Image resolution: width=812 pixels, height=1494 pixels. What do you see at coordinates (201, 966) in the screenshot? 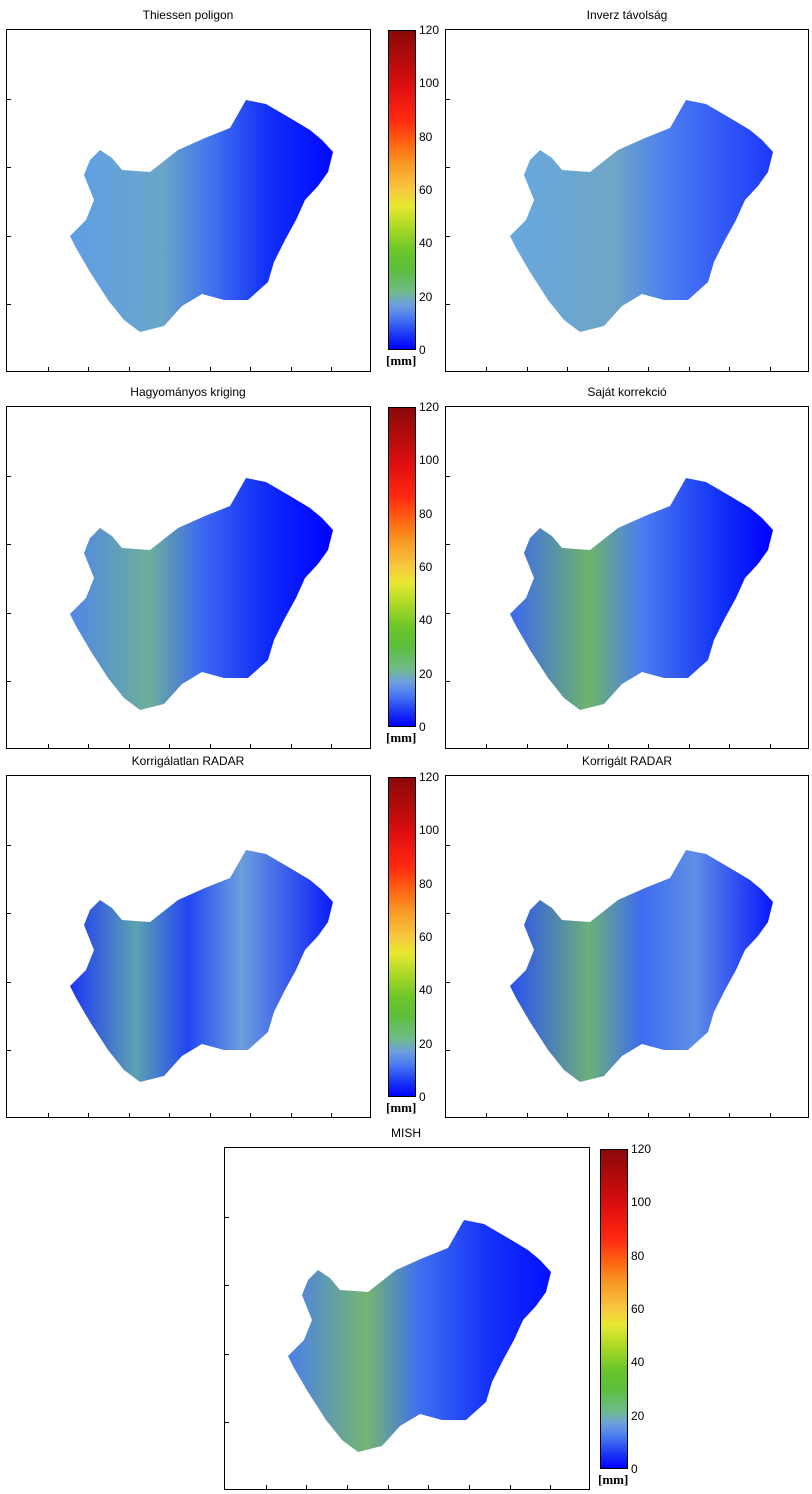
I see `hungary-map-uncorrected-radar` at bounding box center [201, 966].